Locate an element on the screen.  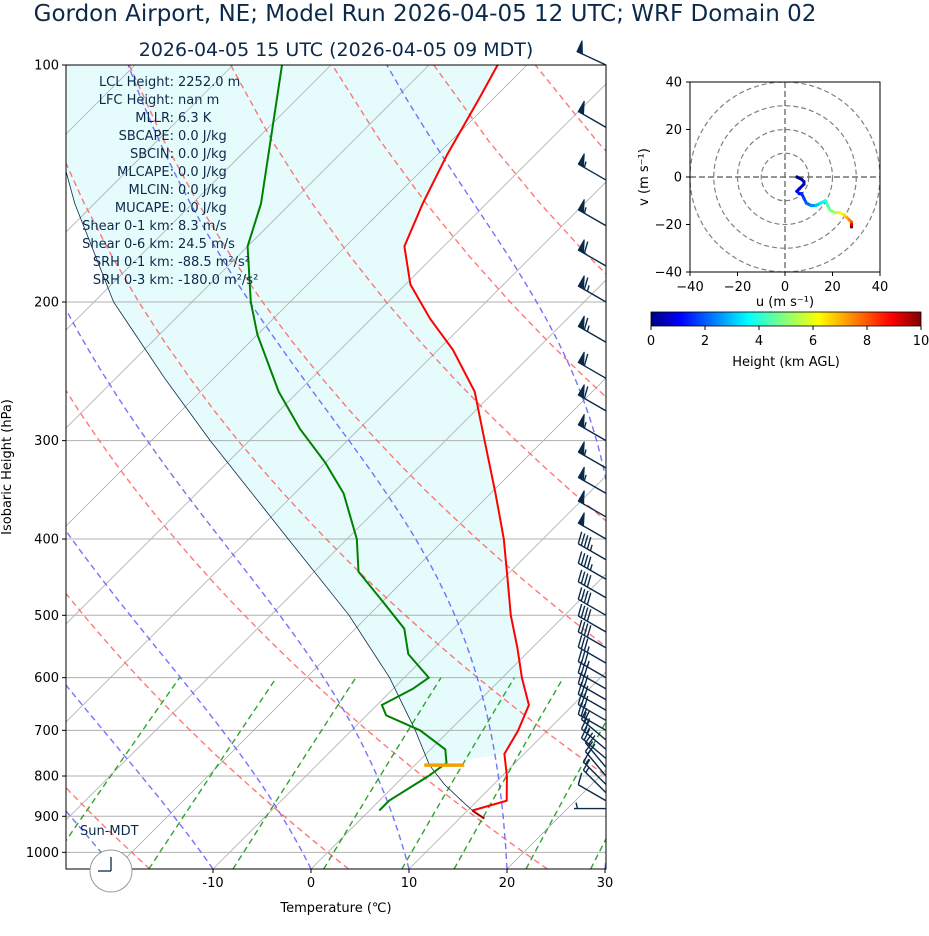
parameter-label: LCL Height: is located at coordinates (136, 82).